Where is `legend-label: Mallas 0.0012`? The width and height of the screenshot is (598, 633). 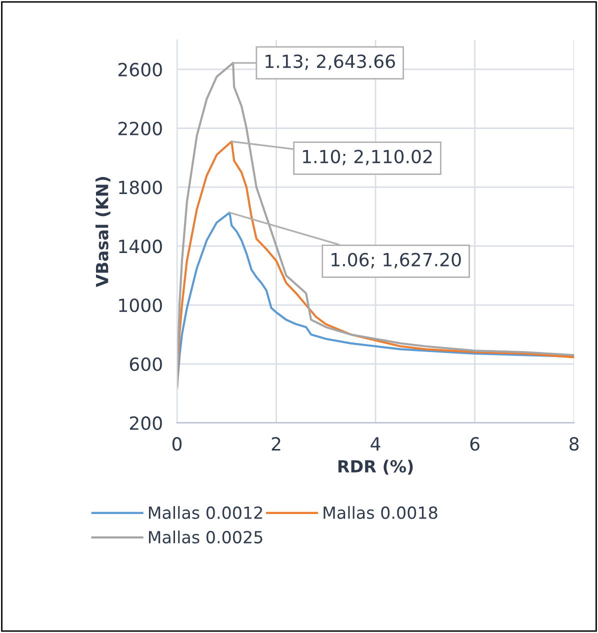
legend-label: Mallas 0.0012 is located at coordinates (205, 513).